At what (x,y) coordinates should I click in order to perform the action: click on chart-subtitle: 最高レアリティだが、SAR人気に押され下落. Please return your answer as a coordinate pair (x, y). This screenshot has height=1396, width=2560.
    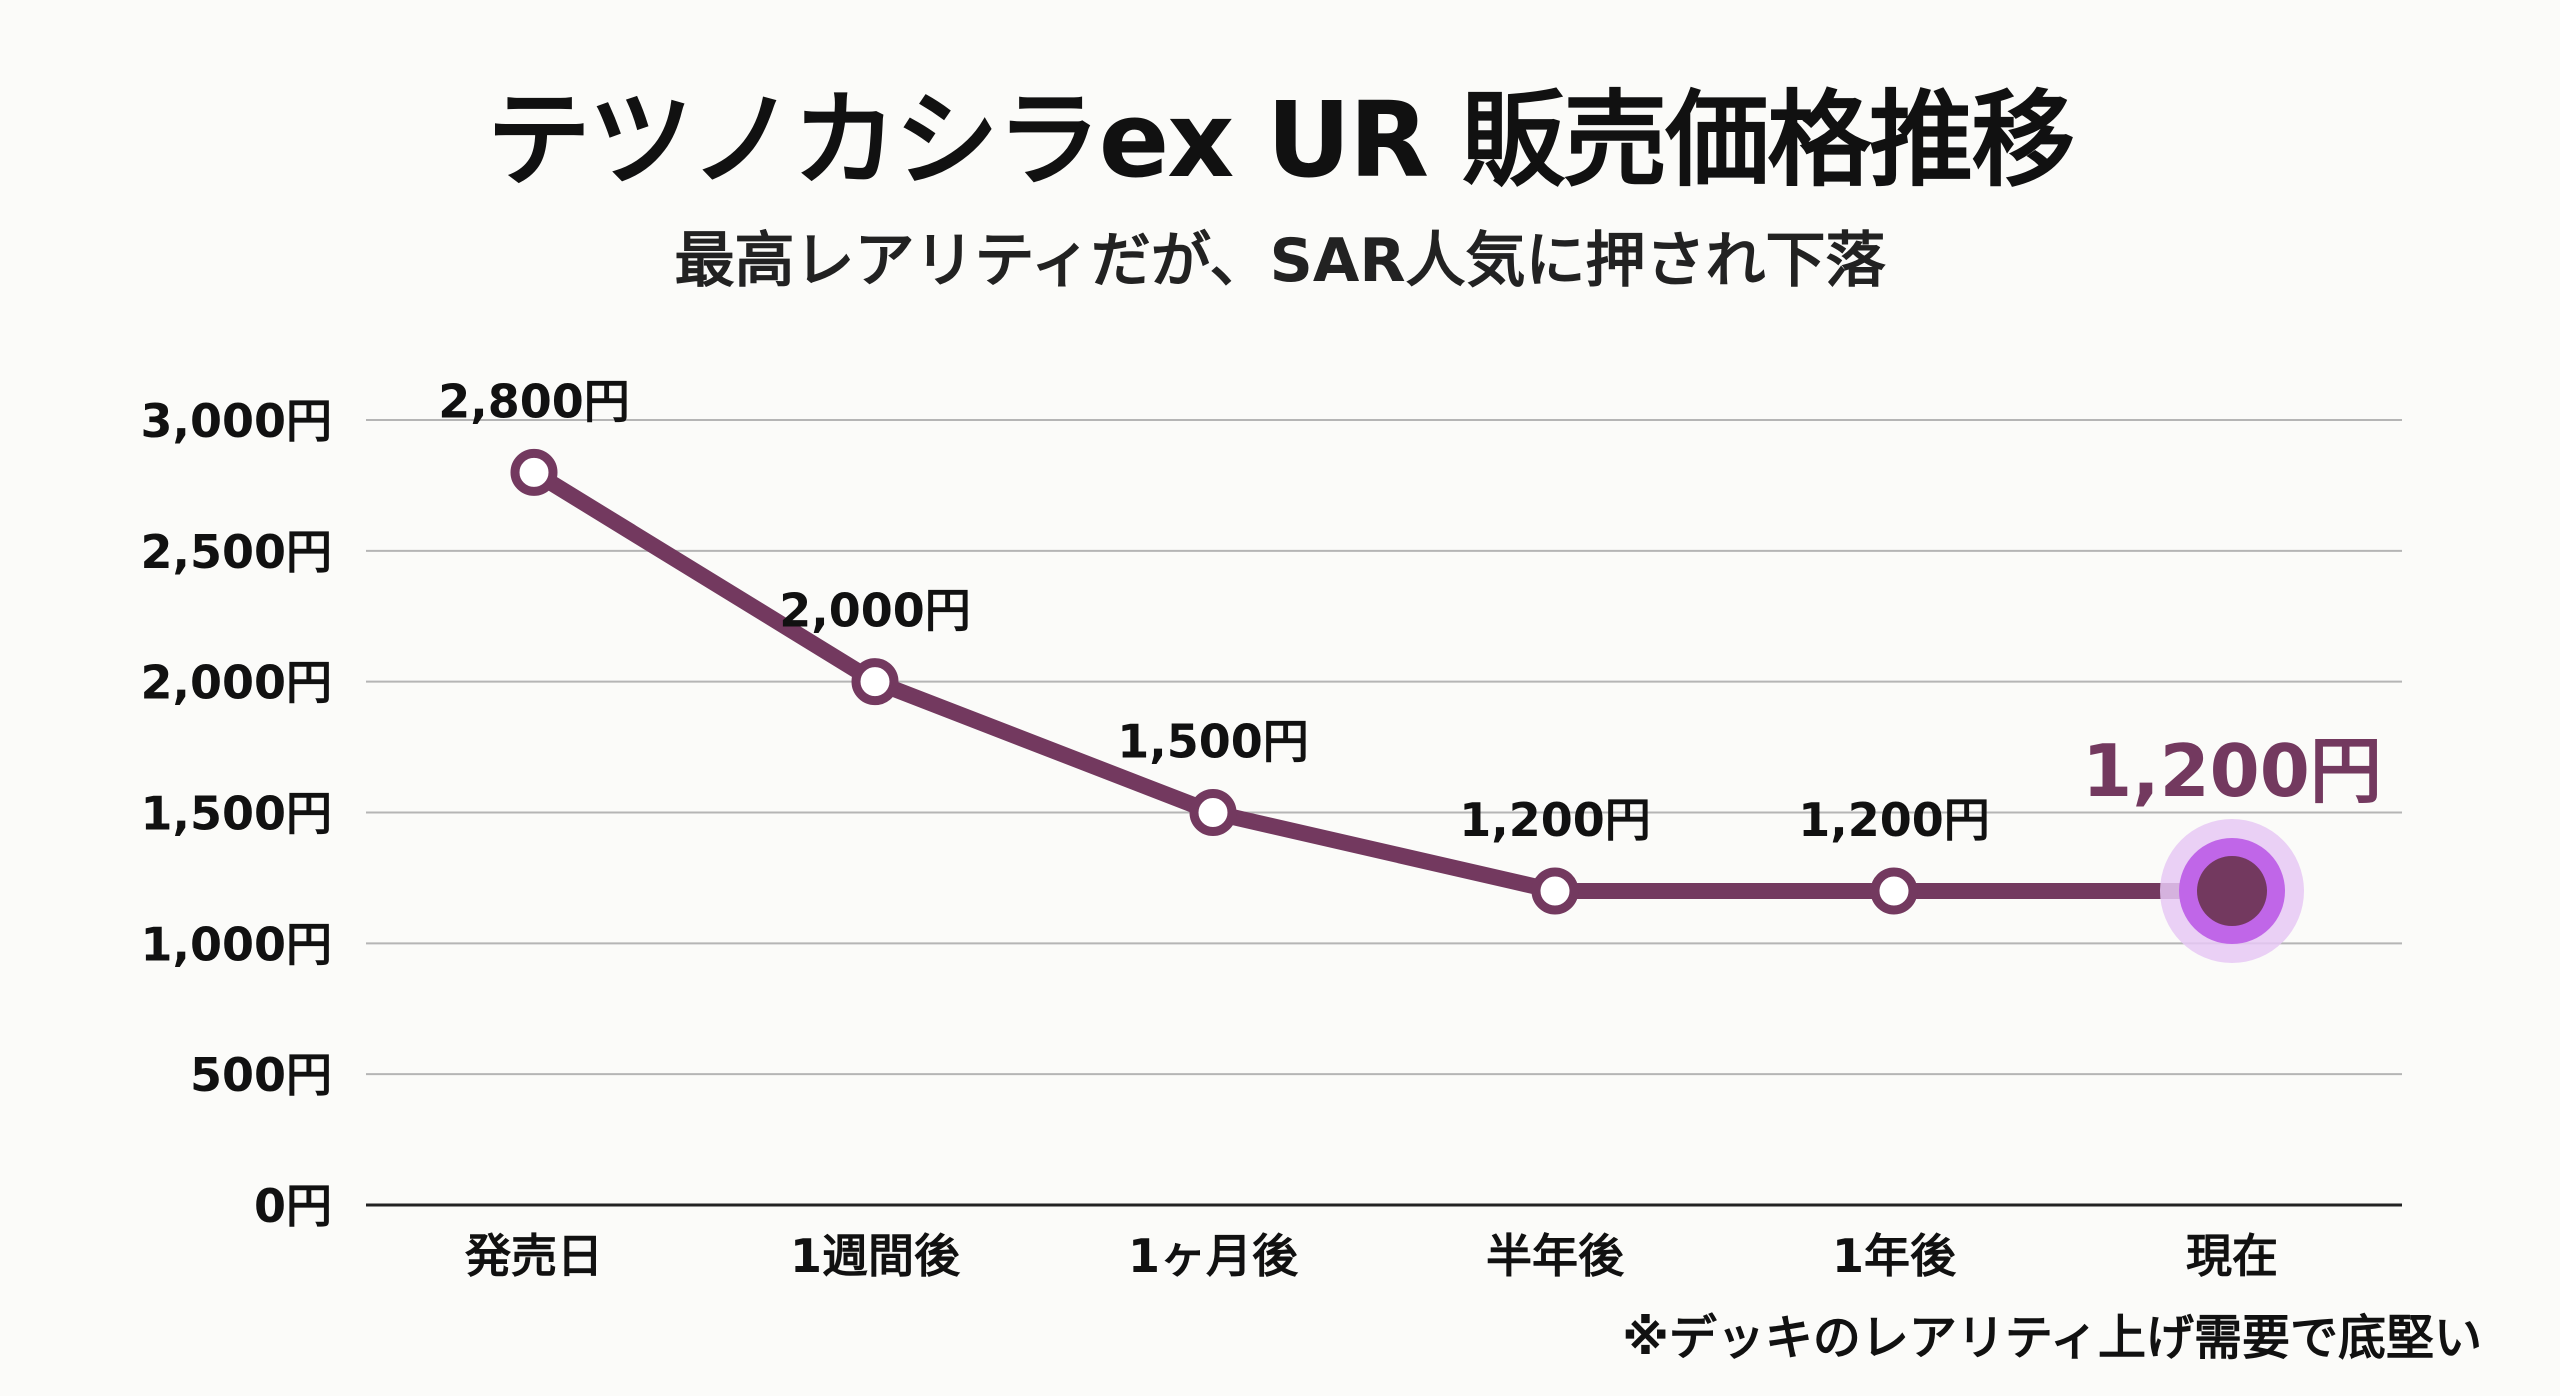
    Looking at the image, I should click on (1280, 261).